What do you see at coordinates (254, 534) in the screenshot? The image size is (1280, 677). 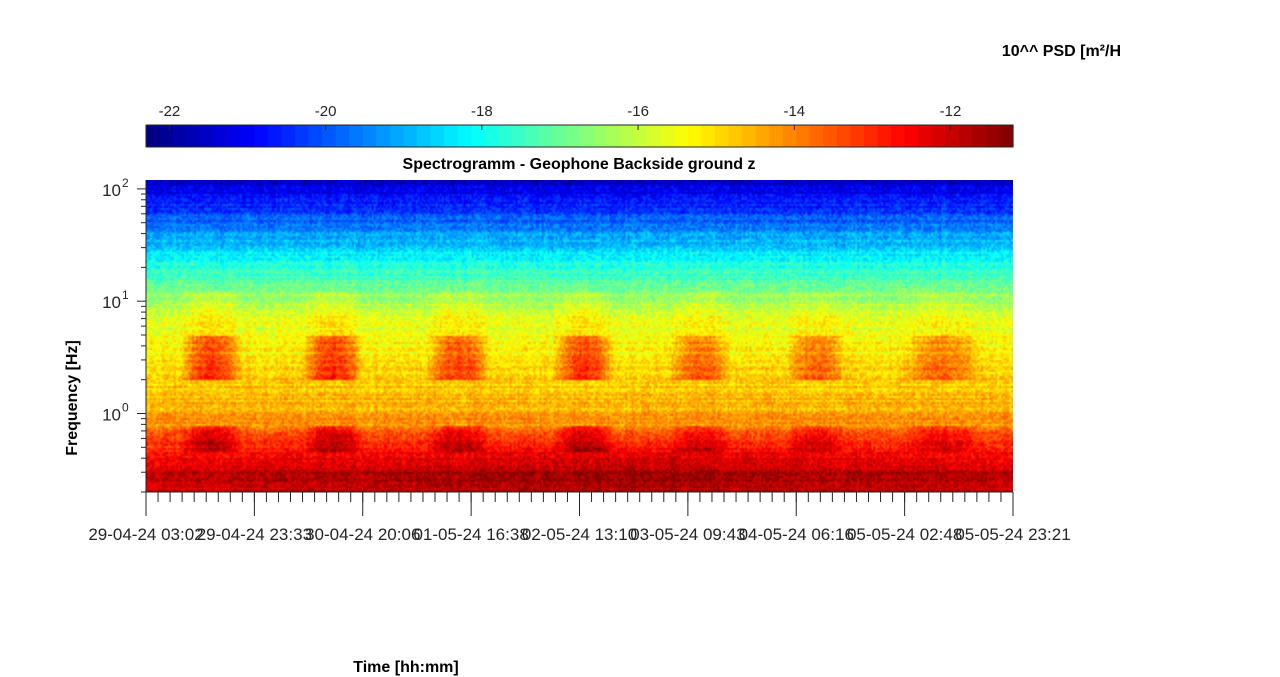 I see `x-tick-label: 29-04-24 23:33` at bounding box center [254, 534].